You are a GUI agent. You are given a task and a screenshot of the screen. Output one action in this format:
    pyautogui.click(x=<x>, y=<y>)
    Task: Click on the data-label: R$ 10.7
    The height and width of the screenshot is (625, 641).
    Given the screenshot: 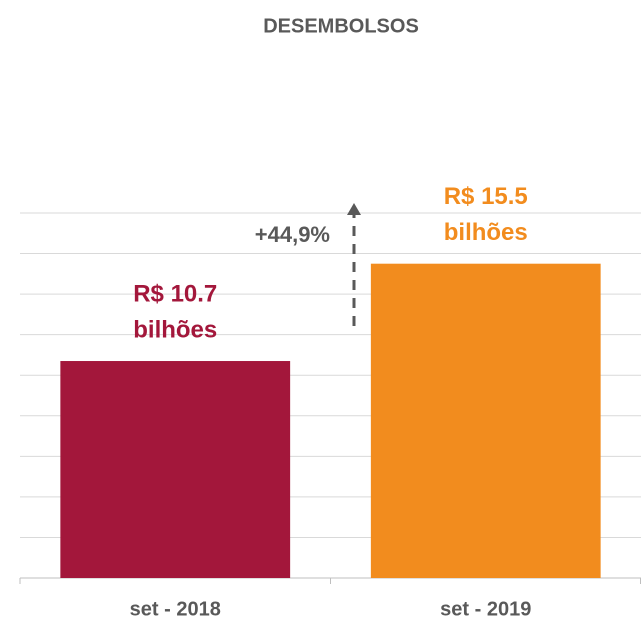 What is the action you would take?
    pyautogui.click(x=175, y=293)
    